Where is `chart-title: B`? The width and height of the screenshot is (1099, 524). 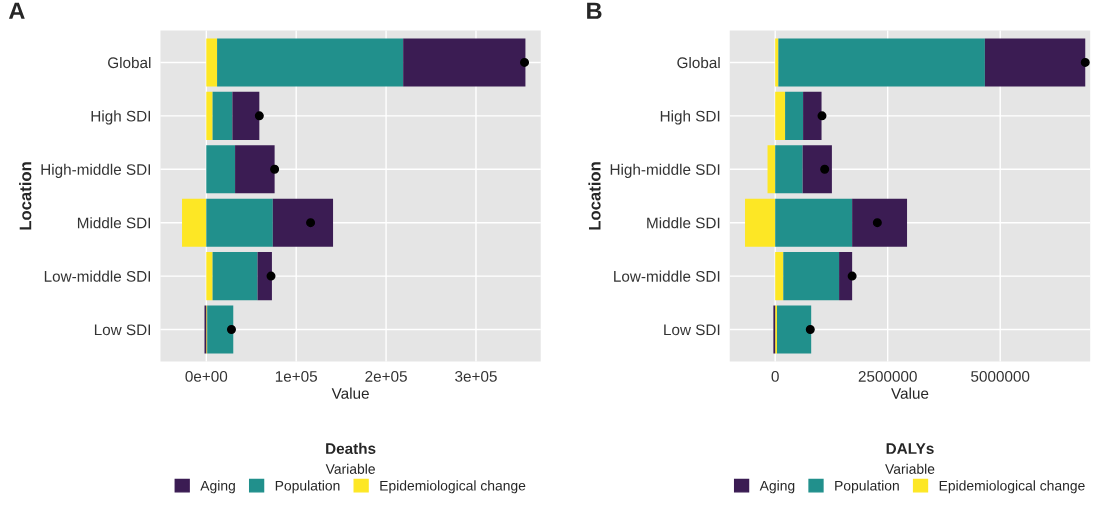 chart-title: B is located at coordinates (594, 10).